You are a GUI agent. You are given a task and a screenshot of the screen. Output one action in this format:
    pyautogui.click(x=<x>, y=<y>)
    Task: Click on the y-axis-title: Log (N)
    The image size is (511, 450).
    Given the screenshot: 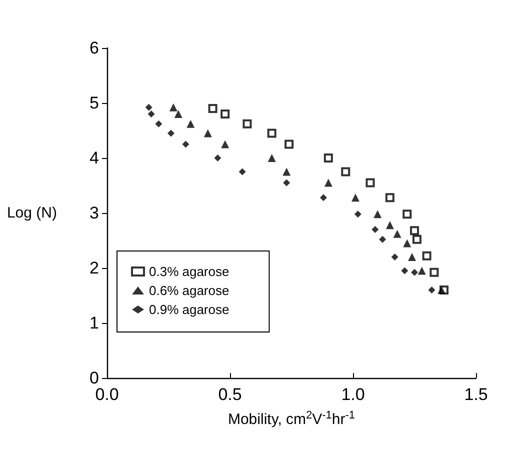 What is the action you would take?
    pyautogui.click(x=31, y=213)
    